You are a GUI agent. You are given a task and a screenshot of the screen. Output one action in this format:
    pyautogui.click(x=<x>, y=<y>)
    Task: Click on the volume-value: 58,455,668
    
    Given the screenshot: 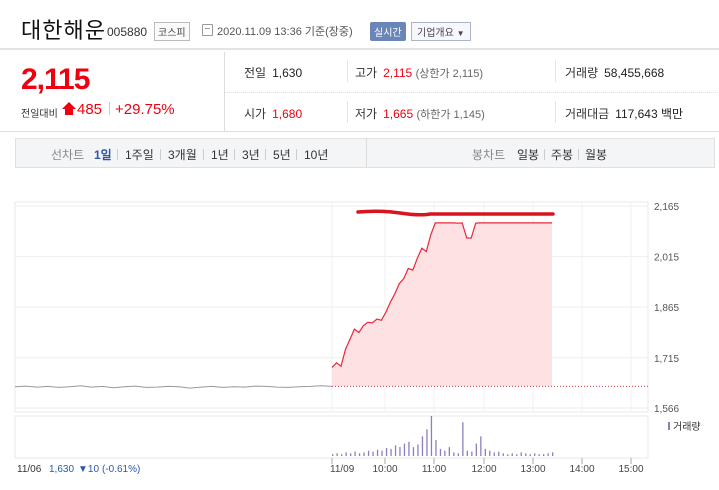 What is the action you would take?
    pyautogui.click(x=634, y=73)
    